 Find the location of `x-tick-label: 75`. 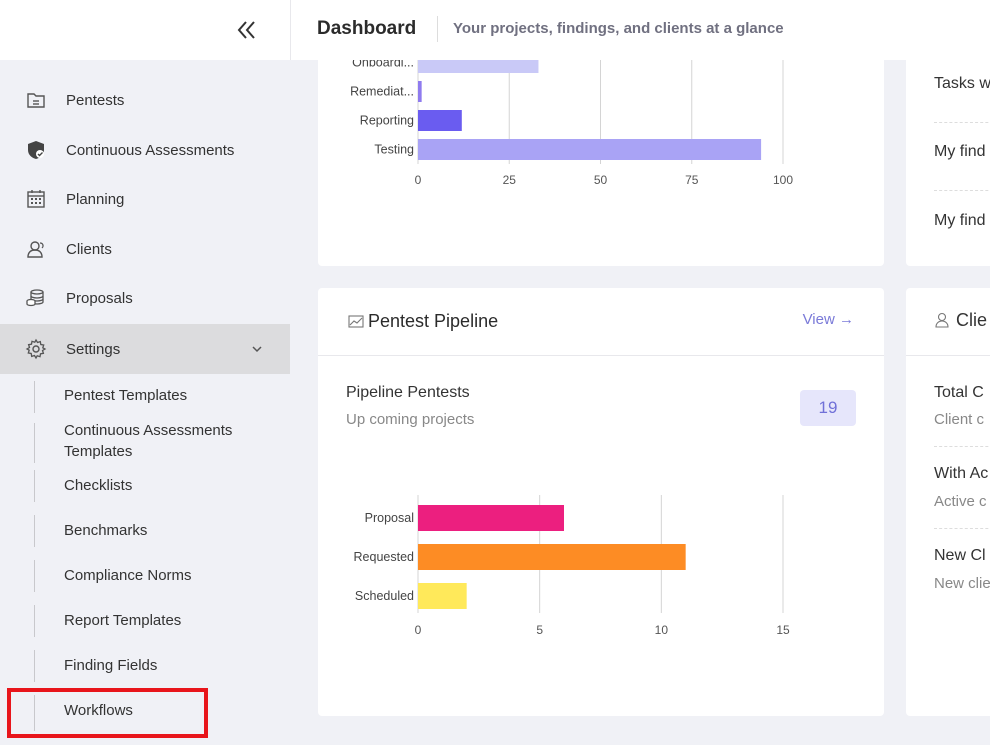

x-tick-label: 75 is located at coordinates (692, 180).